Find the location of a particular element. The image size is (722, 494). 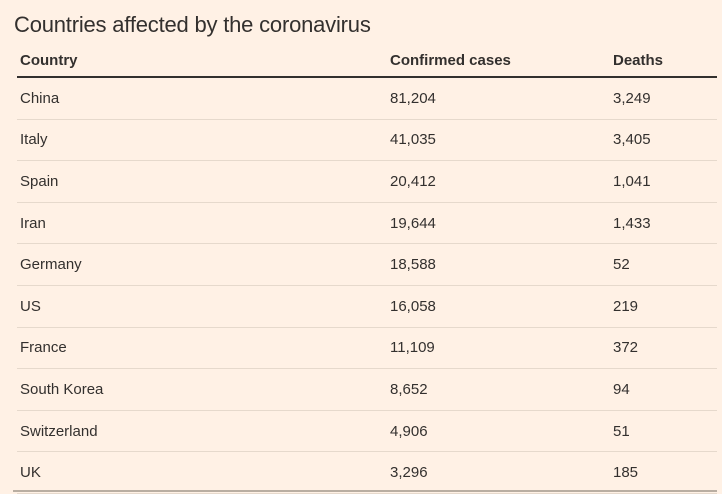

table-cell-deaths: 1,433 is located at coordinates (632, 223).